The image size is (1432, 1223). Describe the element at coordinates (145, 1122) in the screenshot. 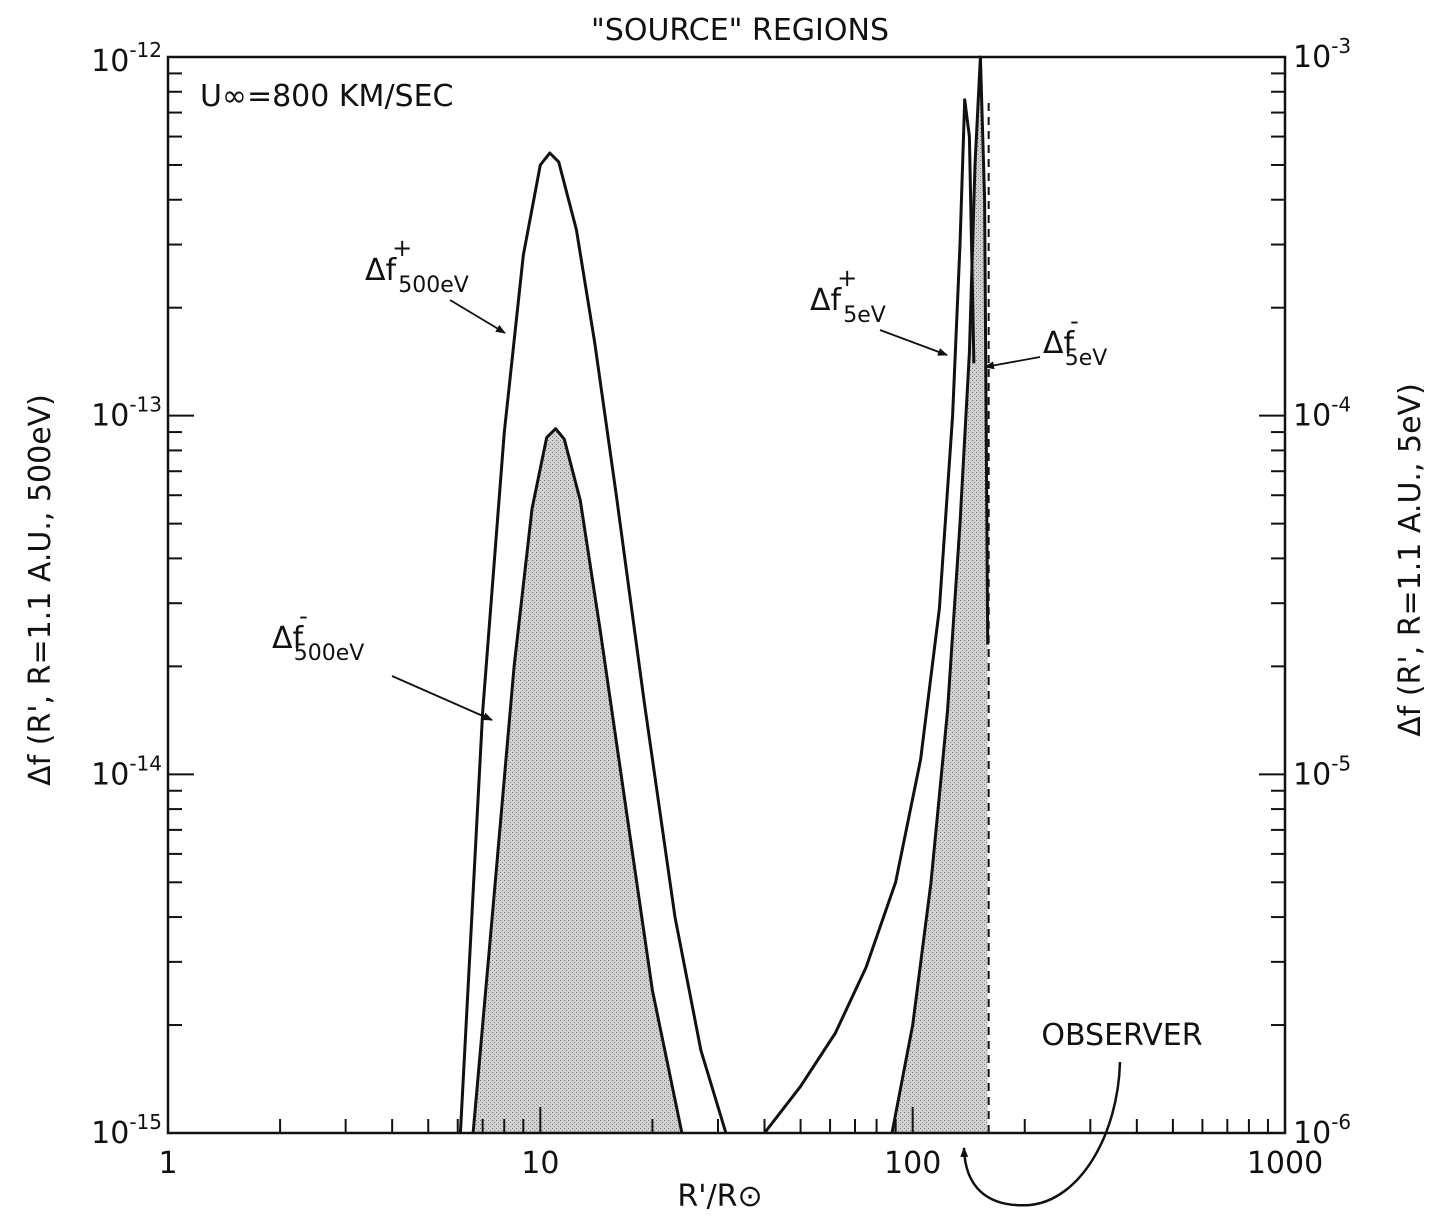

I see `y-left-tick-label-exponent: -15` at that location.